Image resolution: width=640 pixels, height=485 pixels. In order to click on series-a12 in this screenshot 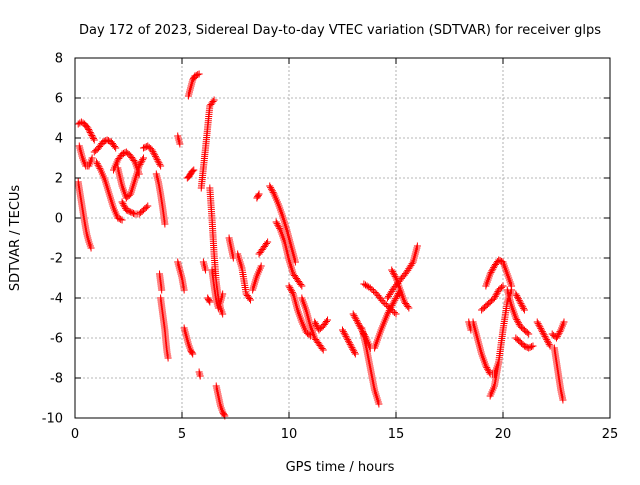, I will do `click(161, 282)`.